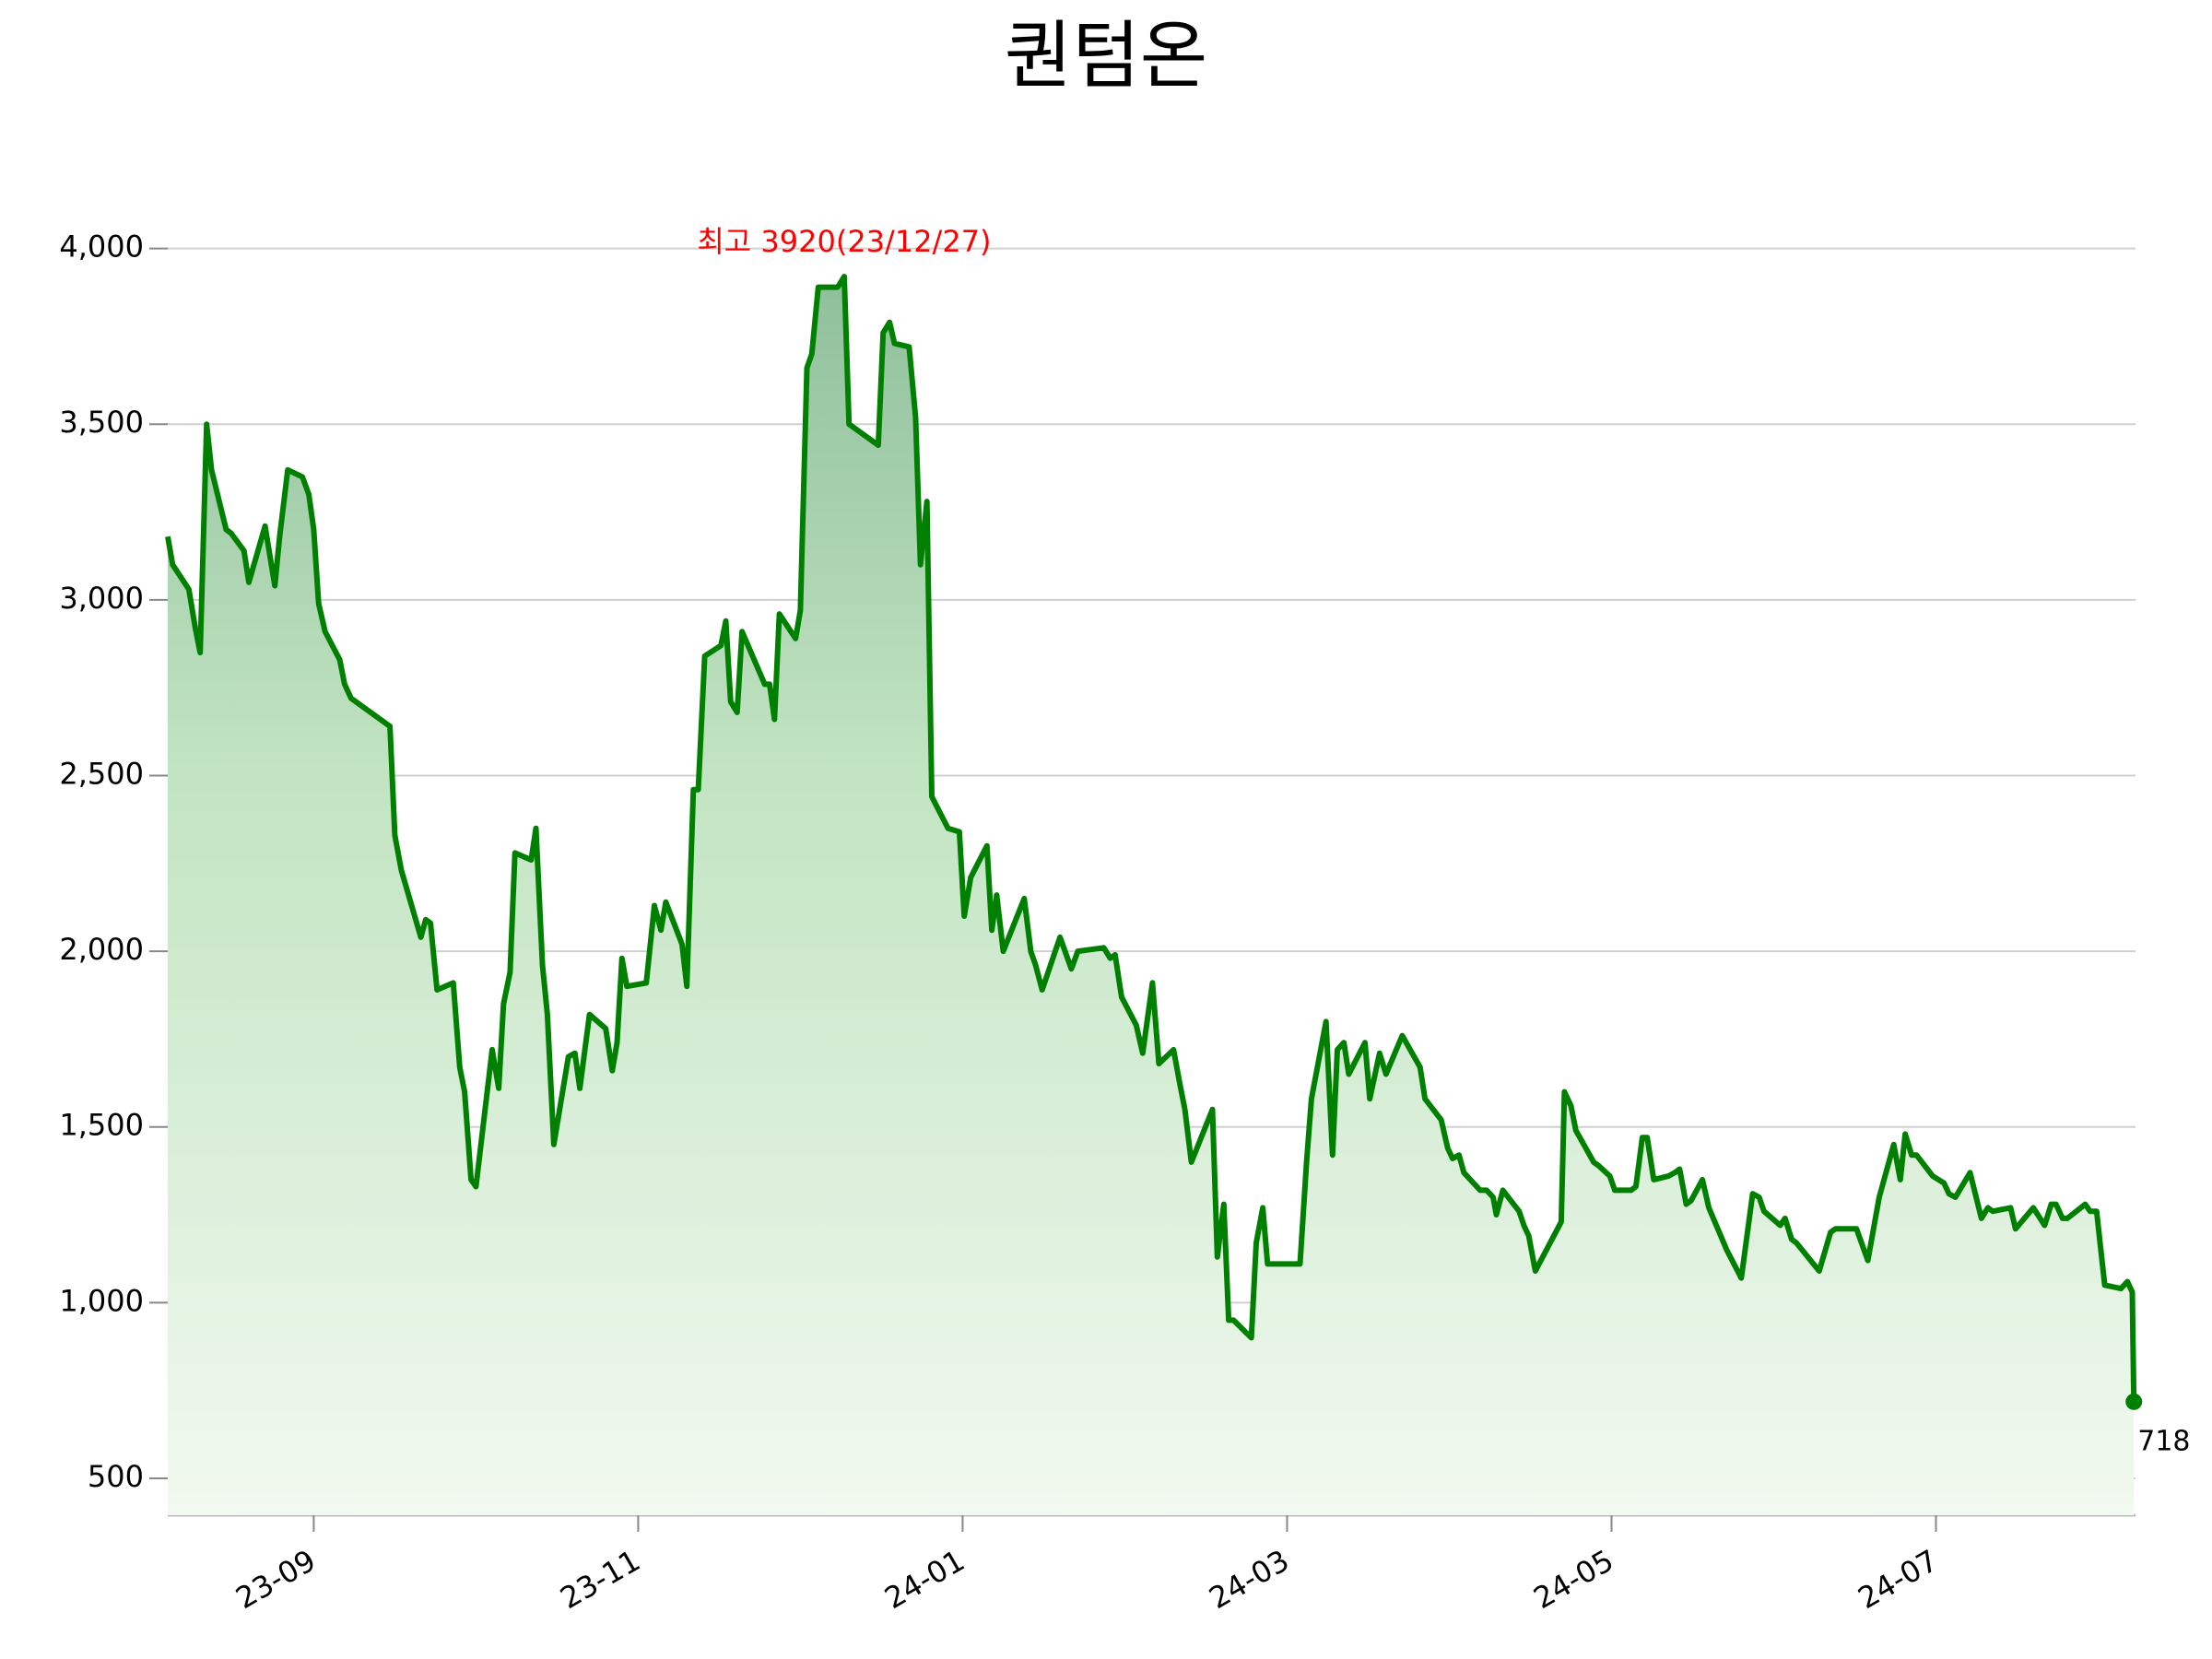 This screenshot has width=2212, height=1659. Describe the element at coordinates (101, 422) in the screenshot. I see `y-tick-label: 3,500` at that location.